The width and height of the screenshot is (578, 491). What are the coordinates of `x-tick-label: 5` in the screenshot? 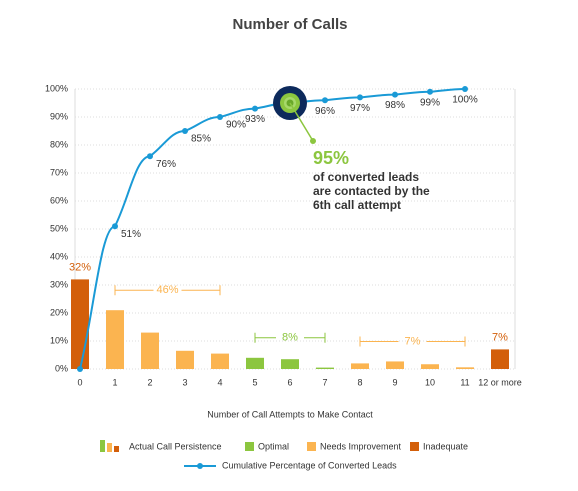 It's located at (254, 382).